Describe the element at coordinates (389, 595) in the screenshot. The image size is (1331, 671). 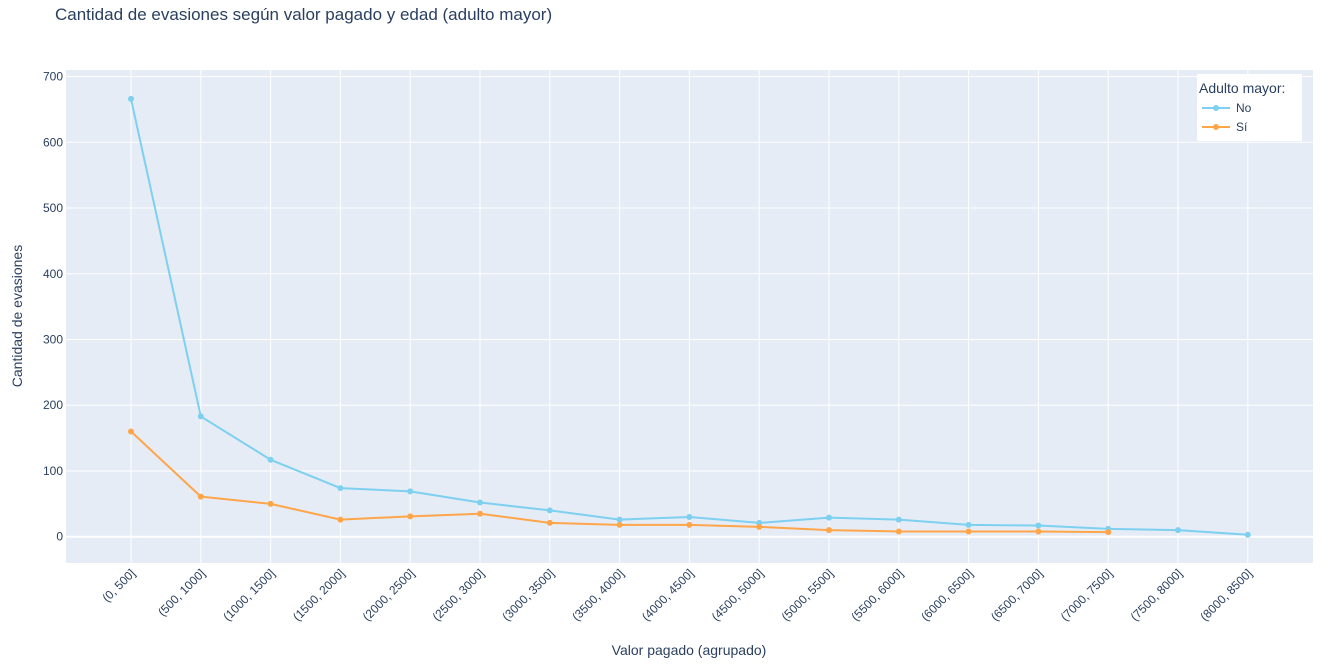
I see `x-tick-label: (2000, 2500]` at that location.